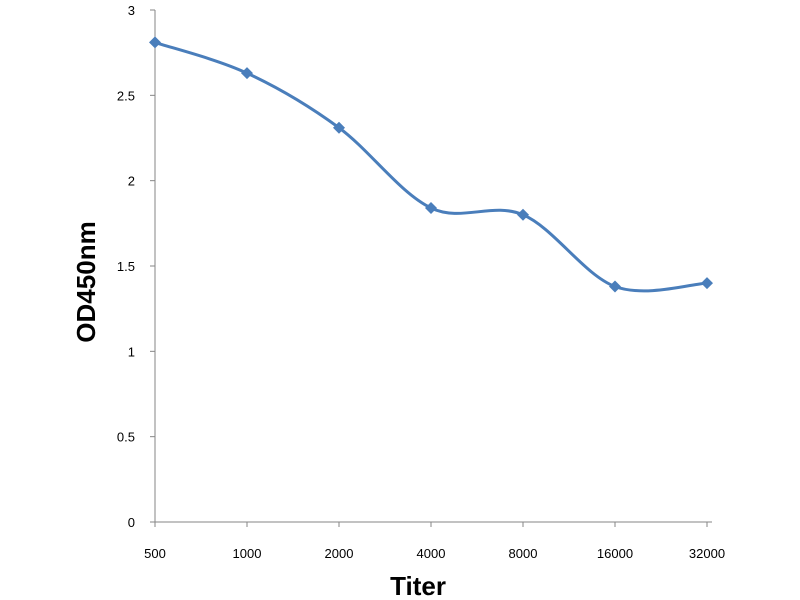 The image size is (800, 600). I want to click on x-tick-label: 32000, so click(707, 553).